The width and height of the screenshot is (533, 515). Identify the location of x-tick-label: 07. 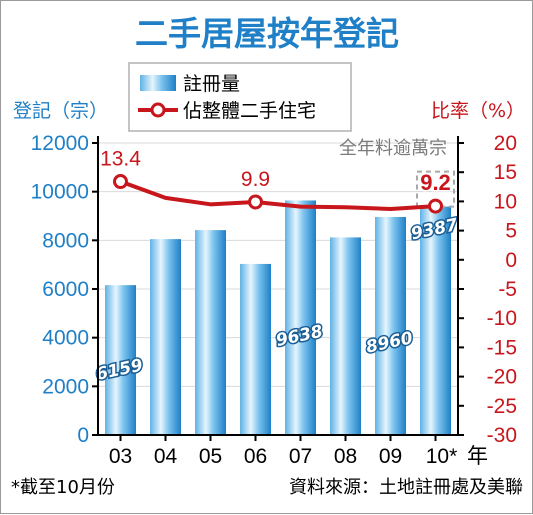
(300, 456).